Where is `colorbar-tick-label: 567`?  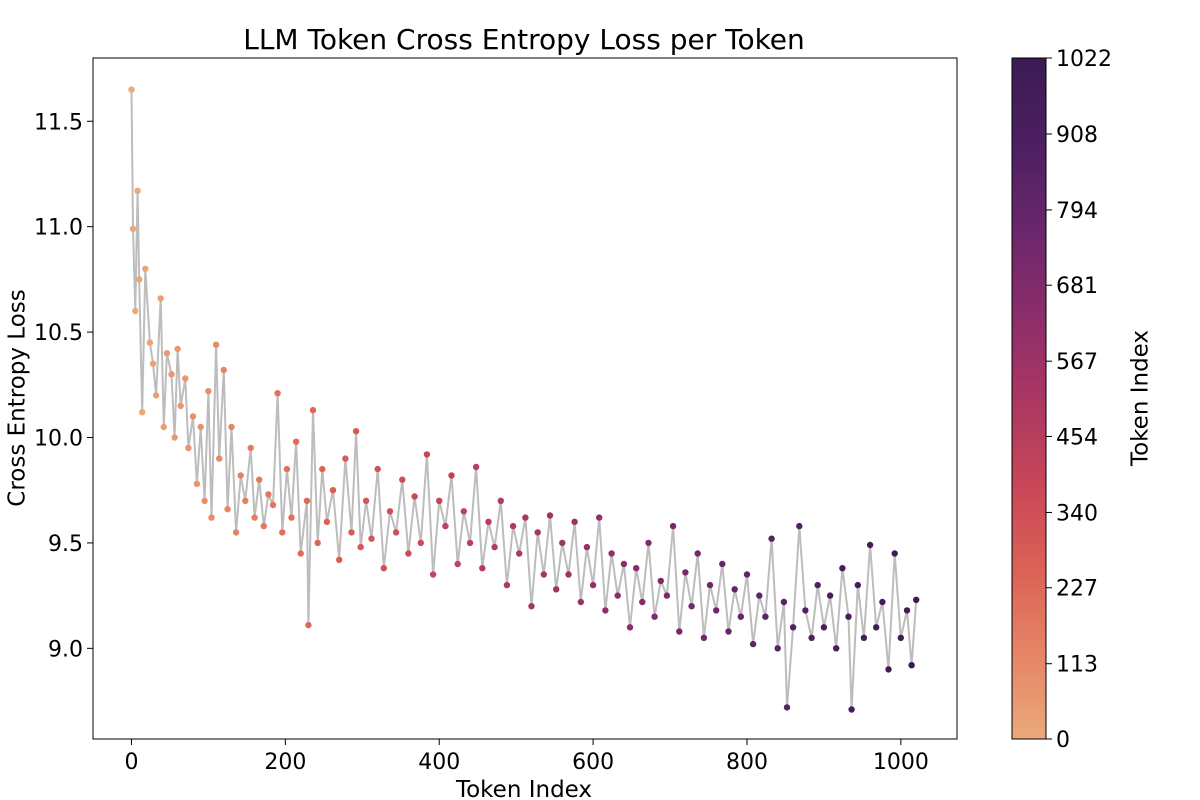 colorbar-tick-label: 567 is located at coordinates (1077, 362).